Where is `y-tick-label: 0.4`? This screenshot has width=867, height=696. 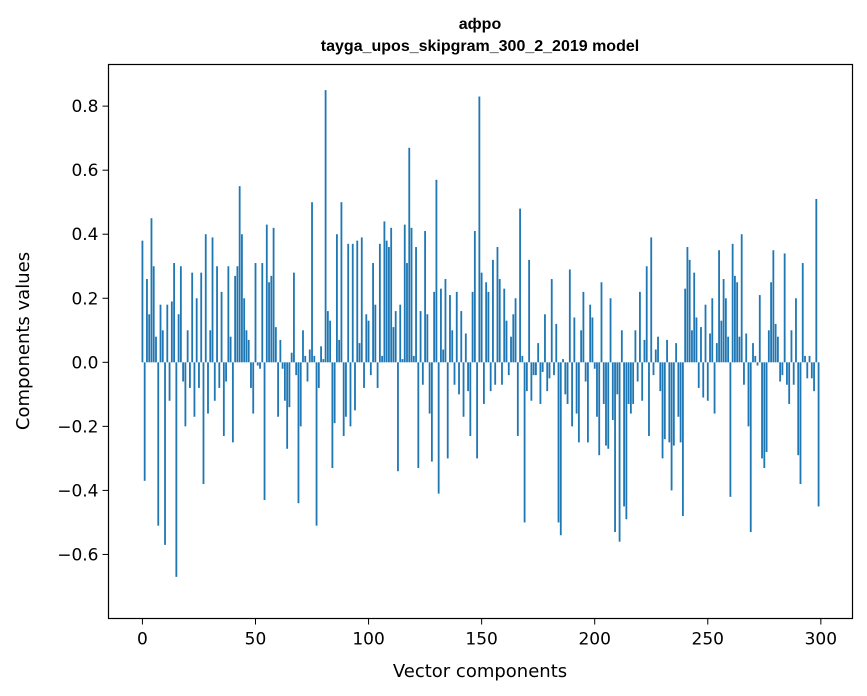 y-tick-label: 0.4 is located at coordinates (84, 235).